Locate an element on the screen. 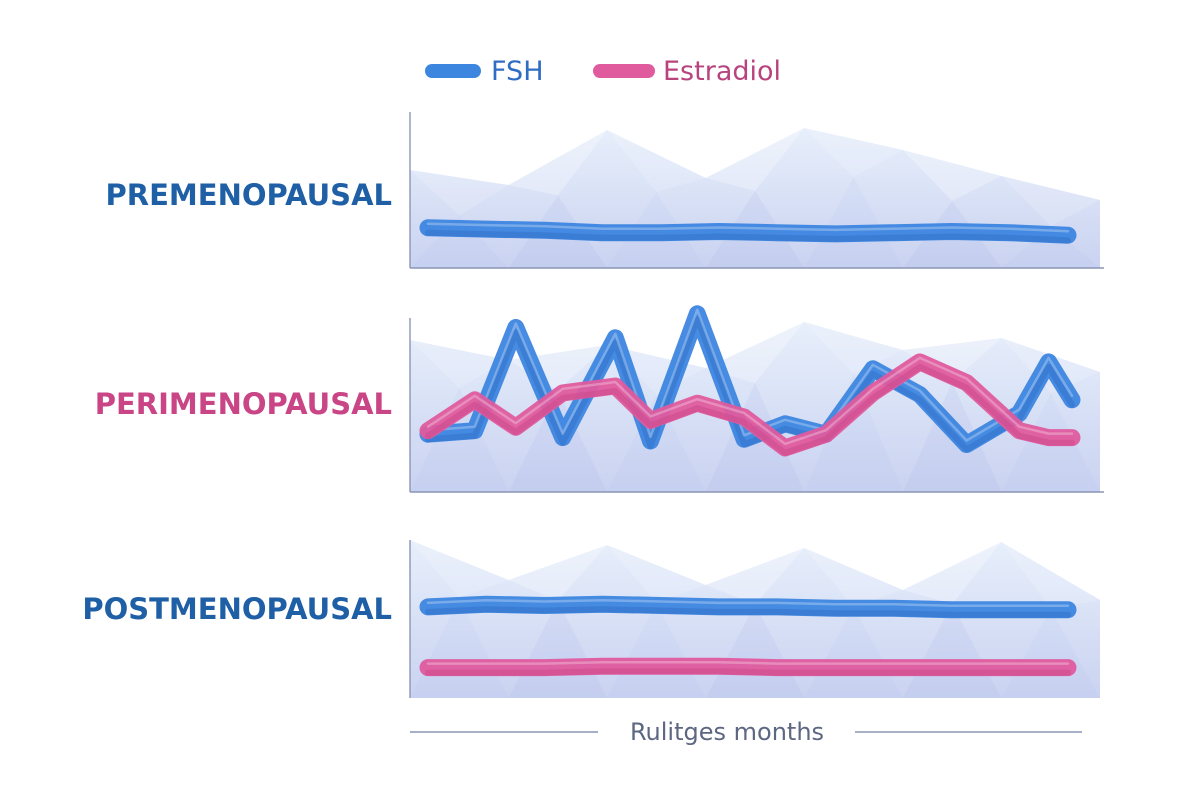 This screenshot has height=800, width=1200. x-axis-caption: Rulitges months is located at coordinates (727, 732).